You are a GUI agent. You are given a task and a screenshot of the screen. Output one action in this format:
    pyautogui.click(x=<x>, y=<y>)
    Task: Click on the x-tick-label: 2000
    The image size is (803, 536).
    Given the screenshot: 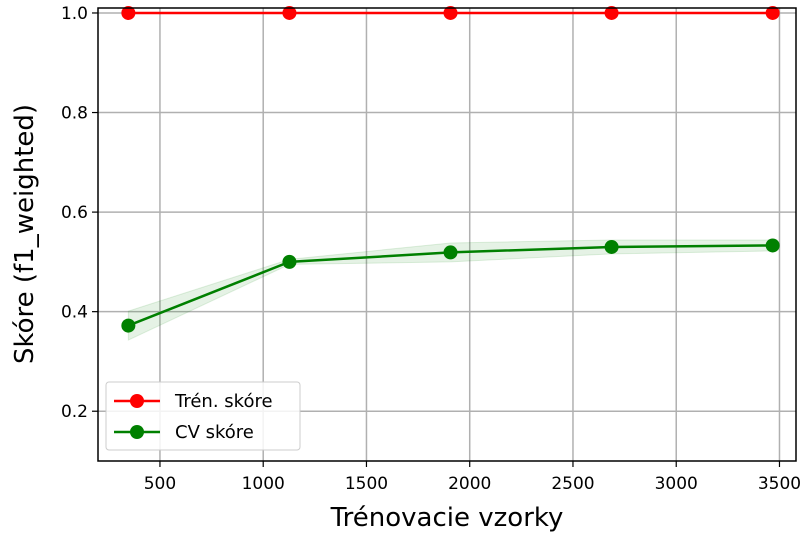 What is the action you would take?
    pyautogui.click(x=469, y=484)
    